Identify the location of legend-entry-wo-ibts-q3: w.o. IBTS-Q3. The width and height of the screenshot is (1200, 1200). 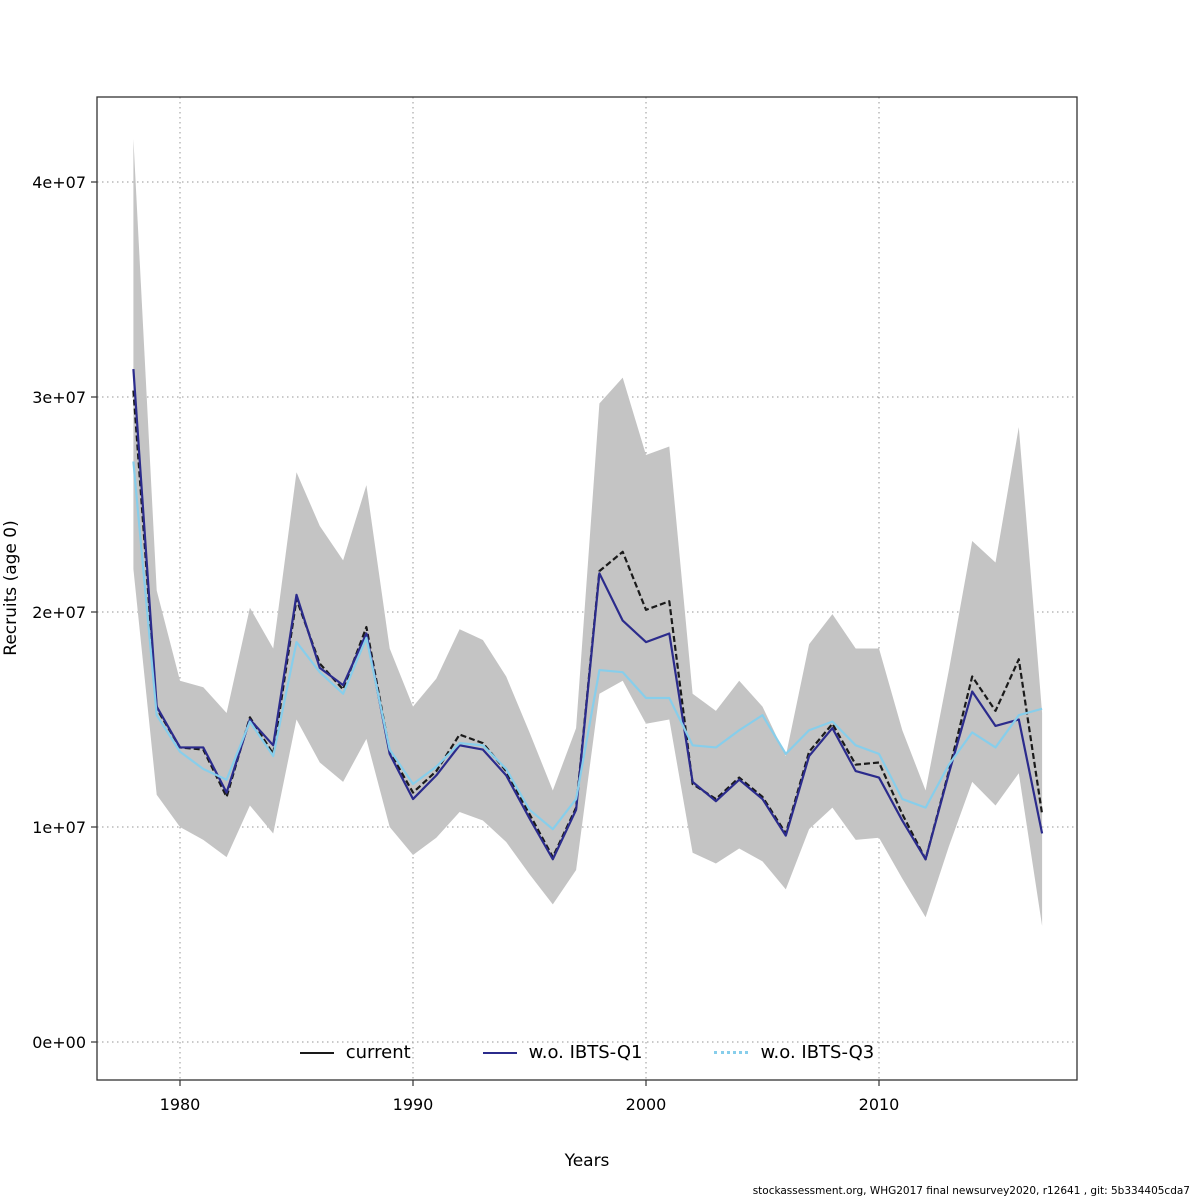
(794, 1052).